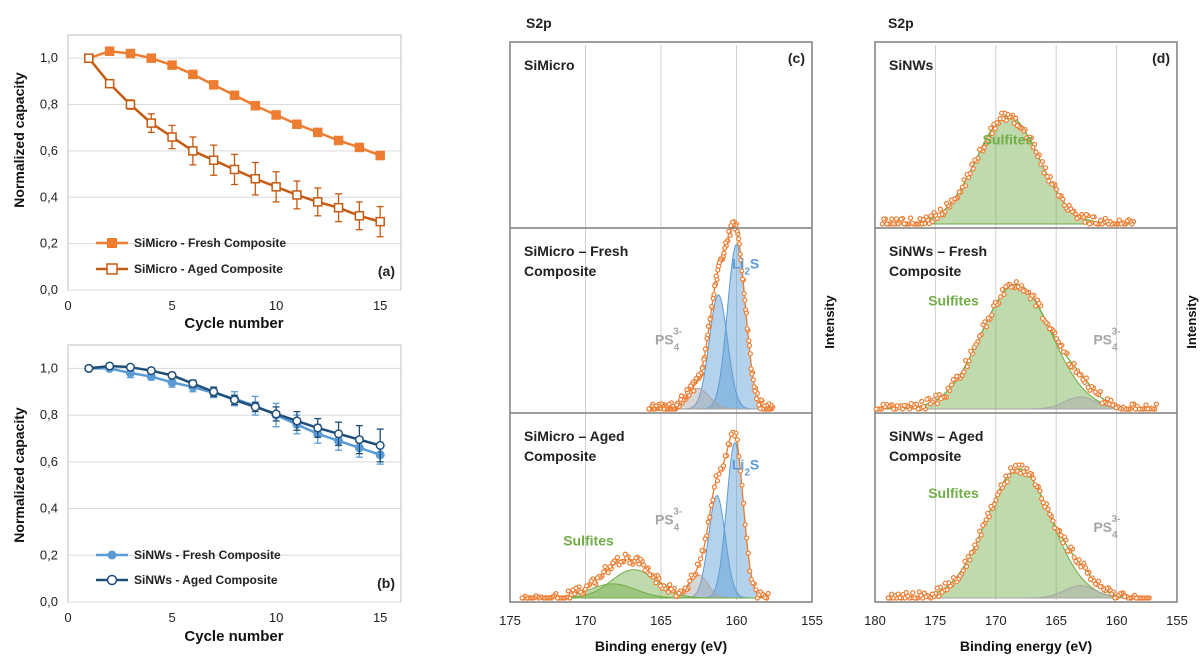 The height and width of the screenshot is (660, 1201). I want to click on x-tick-label: 170, so click(996, 620).